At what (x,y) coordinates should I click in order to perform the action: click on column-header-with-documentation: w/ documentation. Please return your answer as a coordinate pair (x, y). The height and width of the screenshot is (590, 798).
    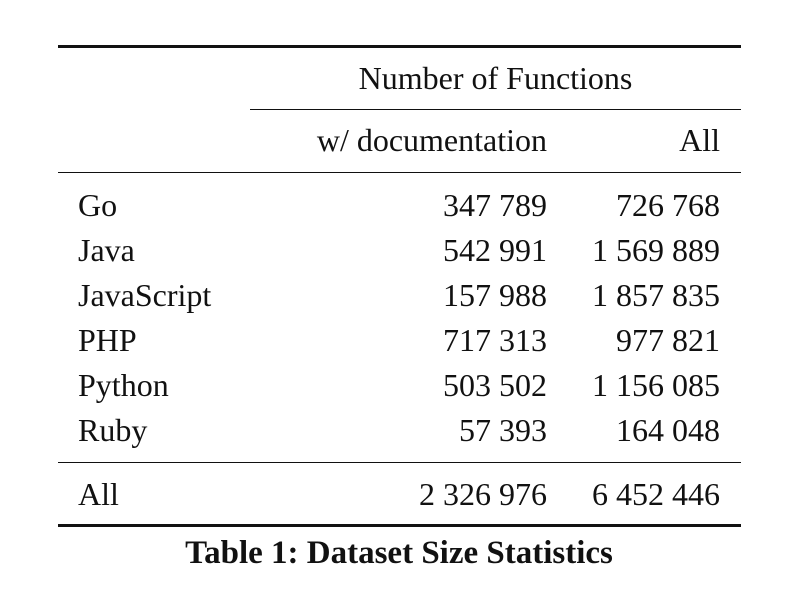
    Looking at the image, I should click on (431, 140).